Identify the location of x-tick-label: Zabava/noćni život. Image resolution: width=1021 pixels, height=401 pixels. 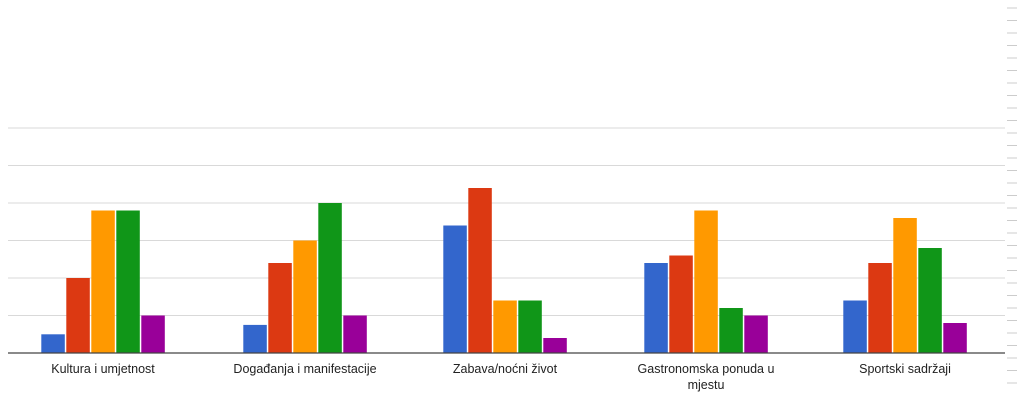
(505, 369).